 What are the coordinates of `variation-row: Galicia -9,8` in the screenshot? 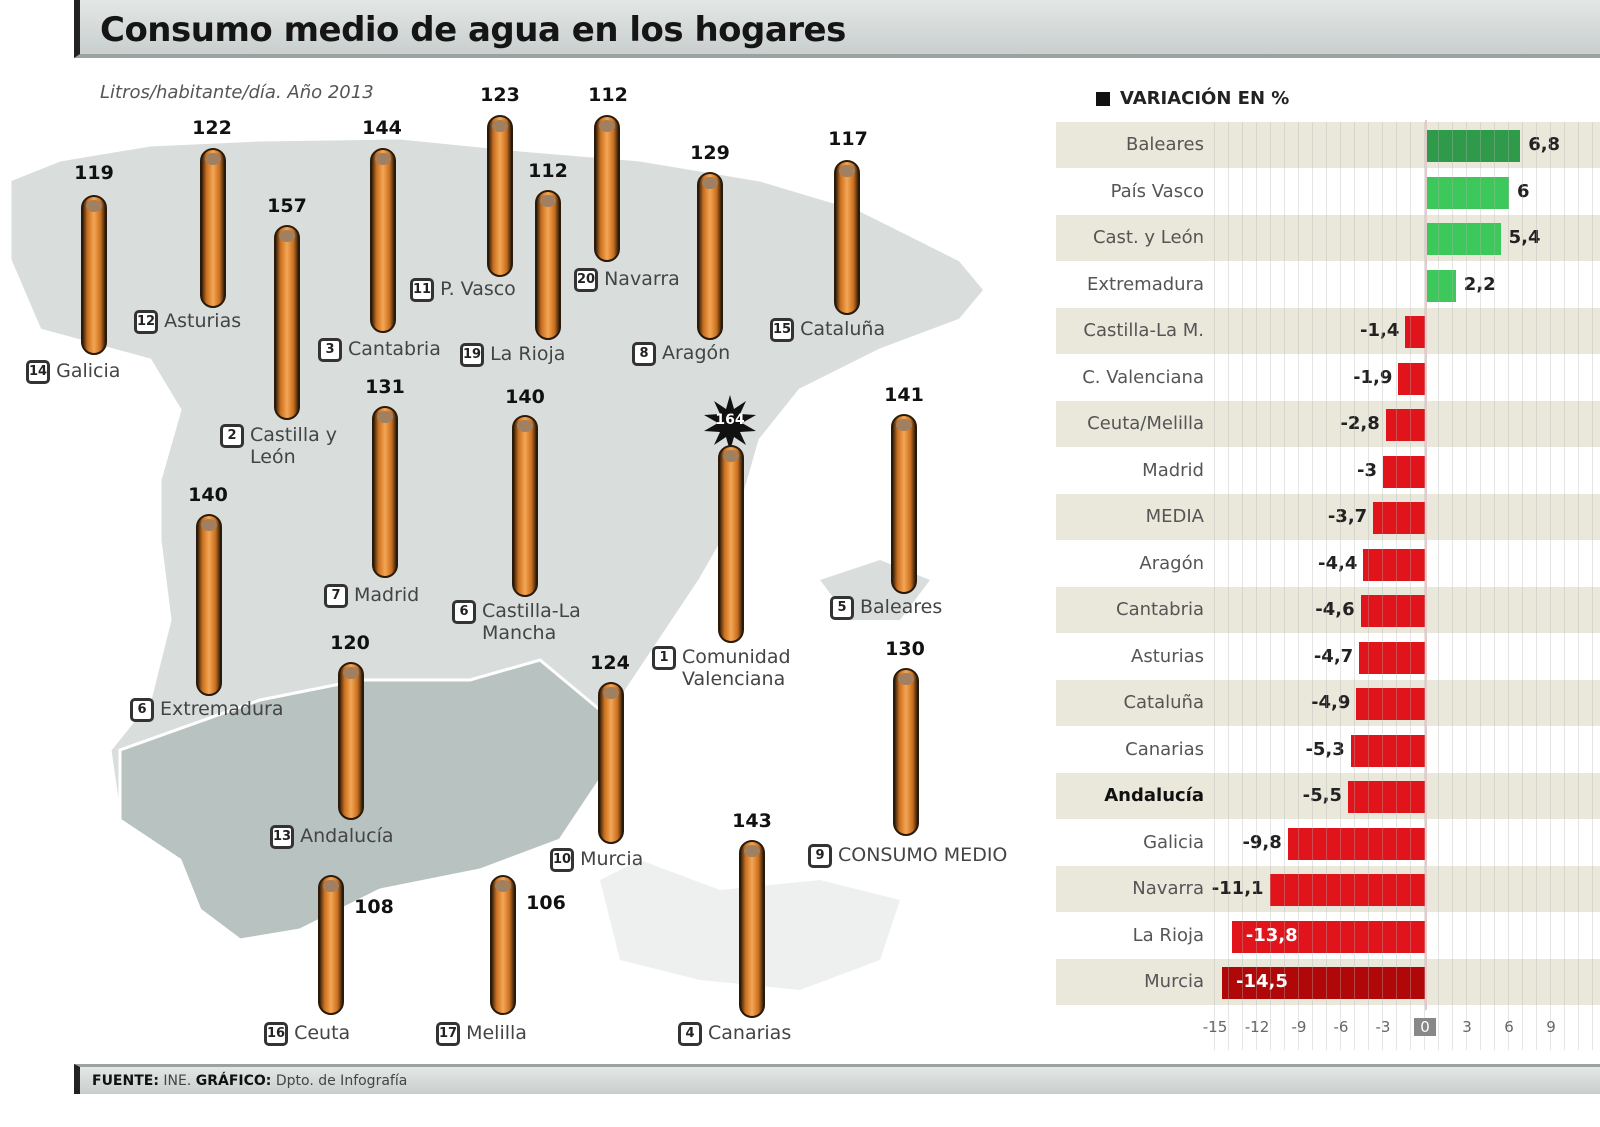 It's located at (1328, 843).